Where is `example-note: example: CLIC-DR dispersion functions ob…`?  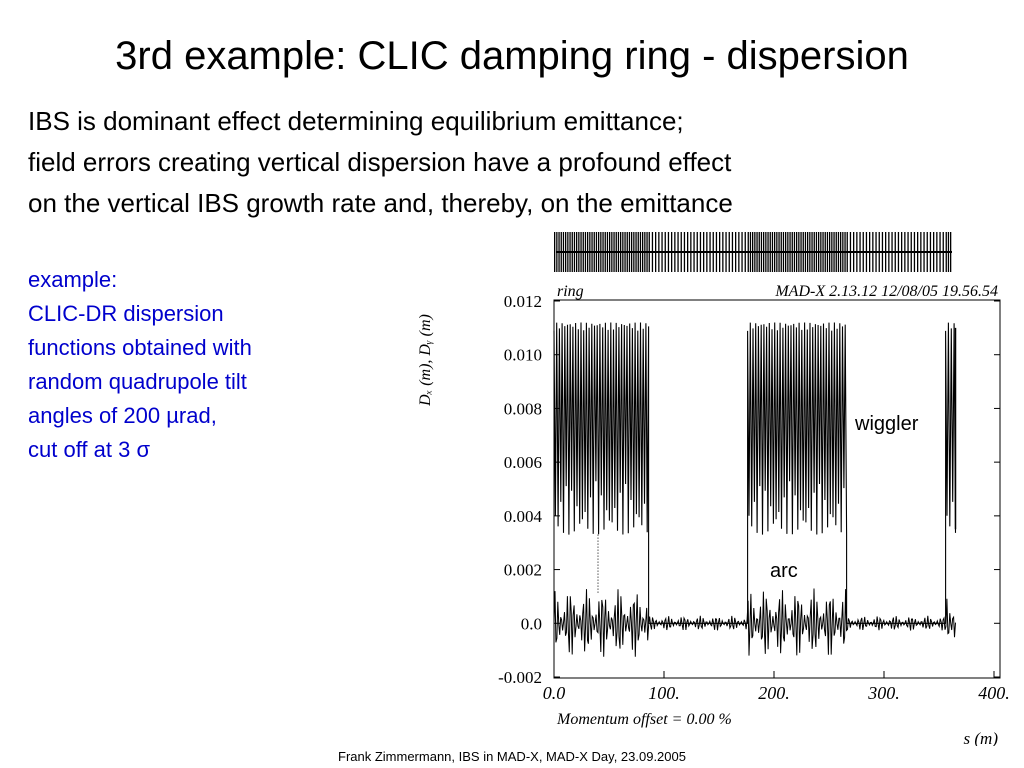
example-note: example: CLIC-DR dispersion functions ob… is located at coordinates (140, 365).